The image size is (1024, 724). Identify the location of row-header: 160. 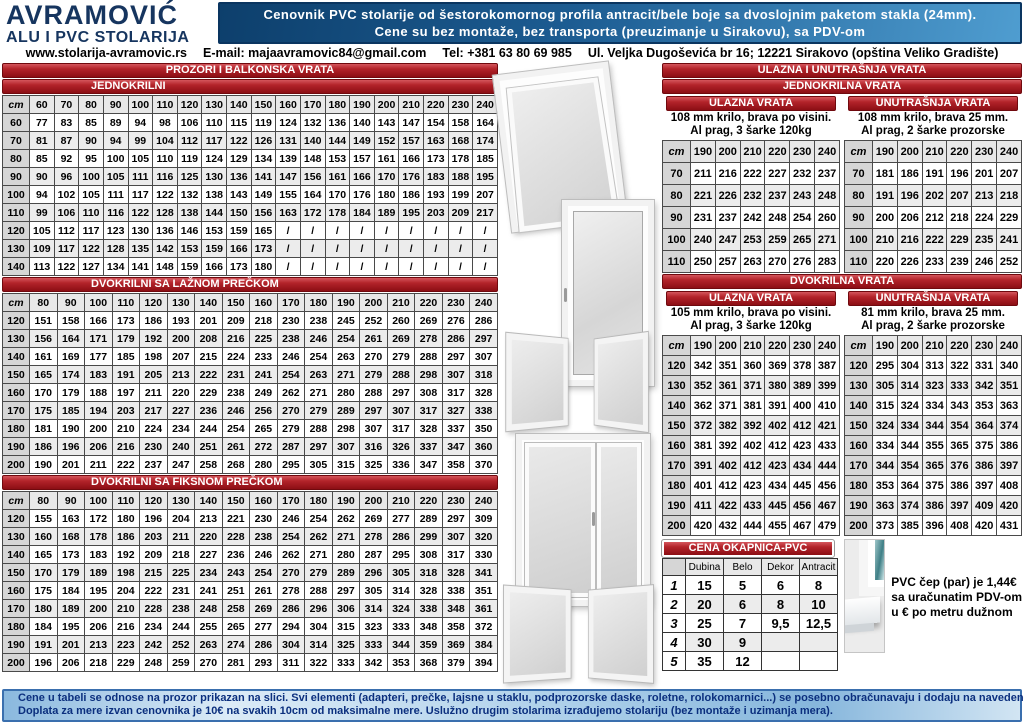
(16, 392).